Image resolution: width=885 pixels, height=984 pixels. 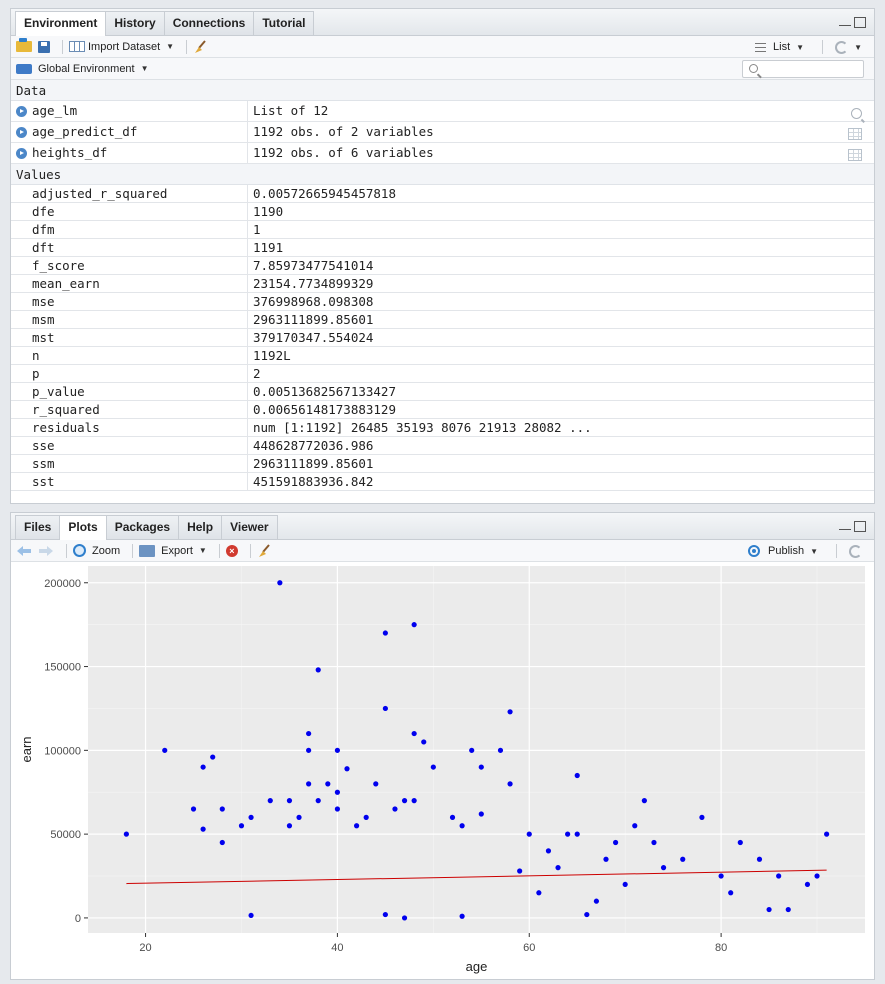 I want to click on export-button: Export ▼, so click(x=173, y=550).